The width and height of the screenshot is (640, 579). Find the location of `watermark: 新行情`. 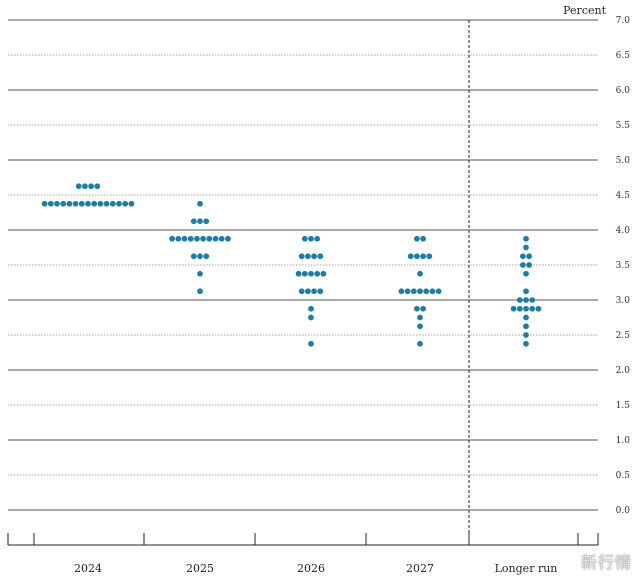

watermark: 新行情 is located at coordinates (606, 562).